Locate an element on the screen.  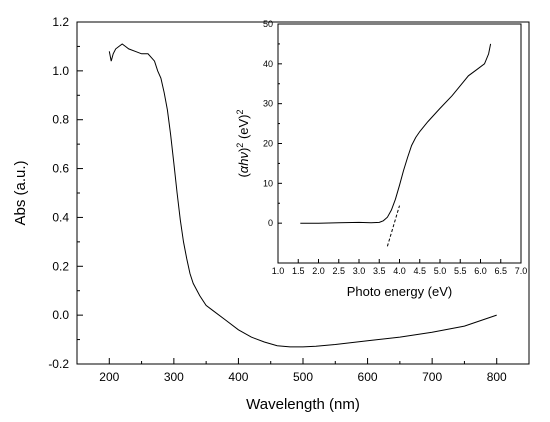
inset-fit-line is located at coordinates (393, 226).